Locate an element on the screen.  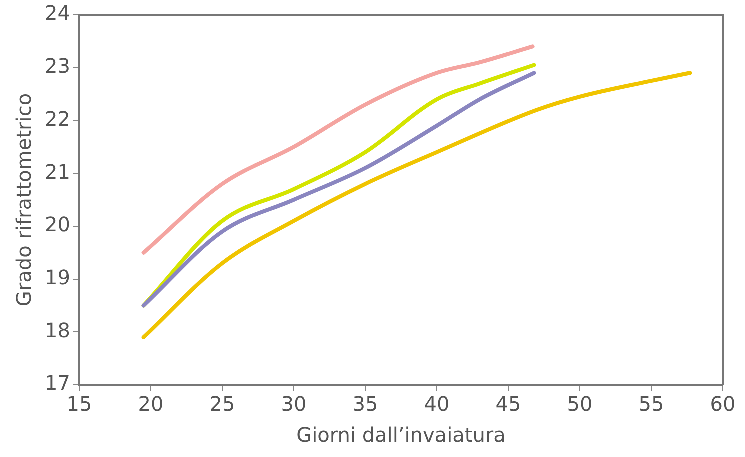
x-tick-label: 55 is located at coordinates (651, 404).